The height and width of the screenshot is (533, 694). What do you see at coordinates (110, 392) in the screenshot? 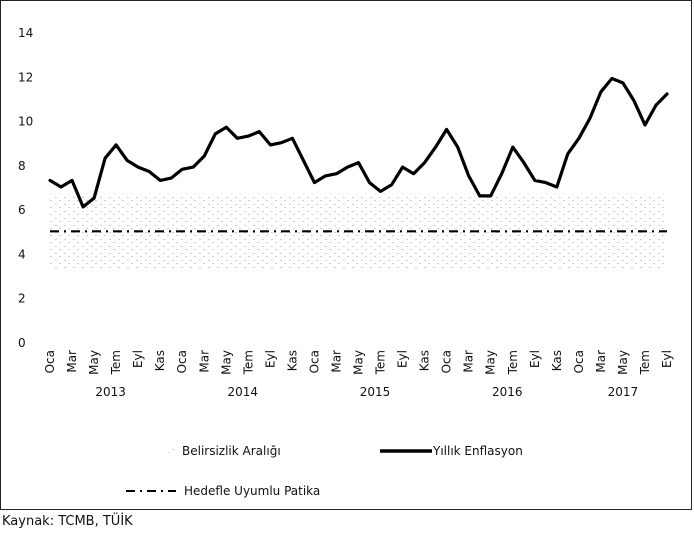
I see `year-label: 2013` at bounding box center [110, 392].